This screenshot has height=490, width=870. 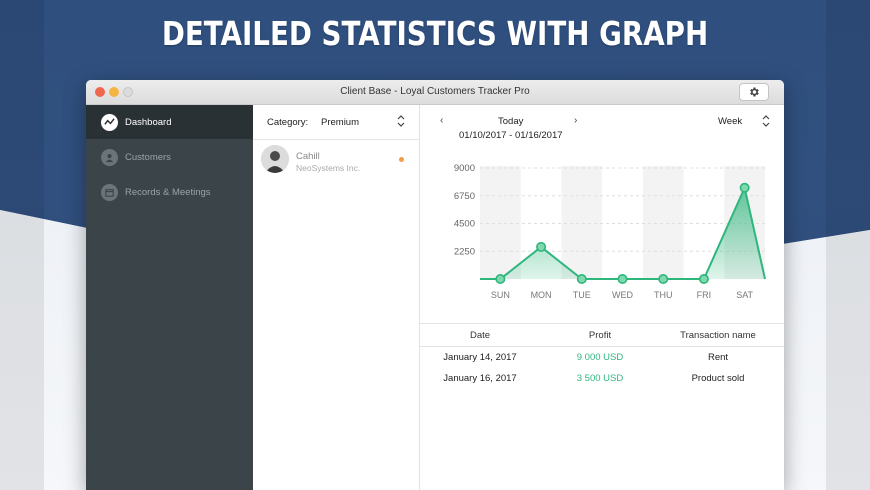 What do you see at coordinates (582, 295) in the screenshot?
I see `x-tick-label: TUE` at bounding box center [582, 295].